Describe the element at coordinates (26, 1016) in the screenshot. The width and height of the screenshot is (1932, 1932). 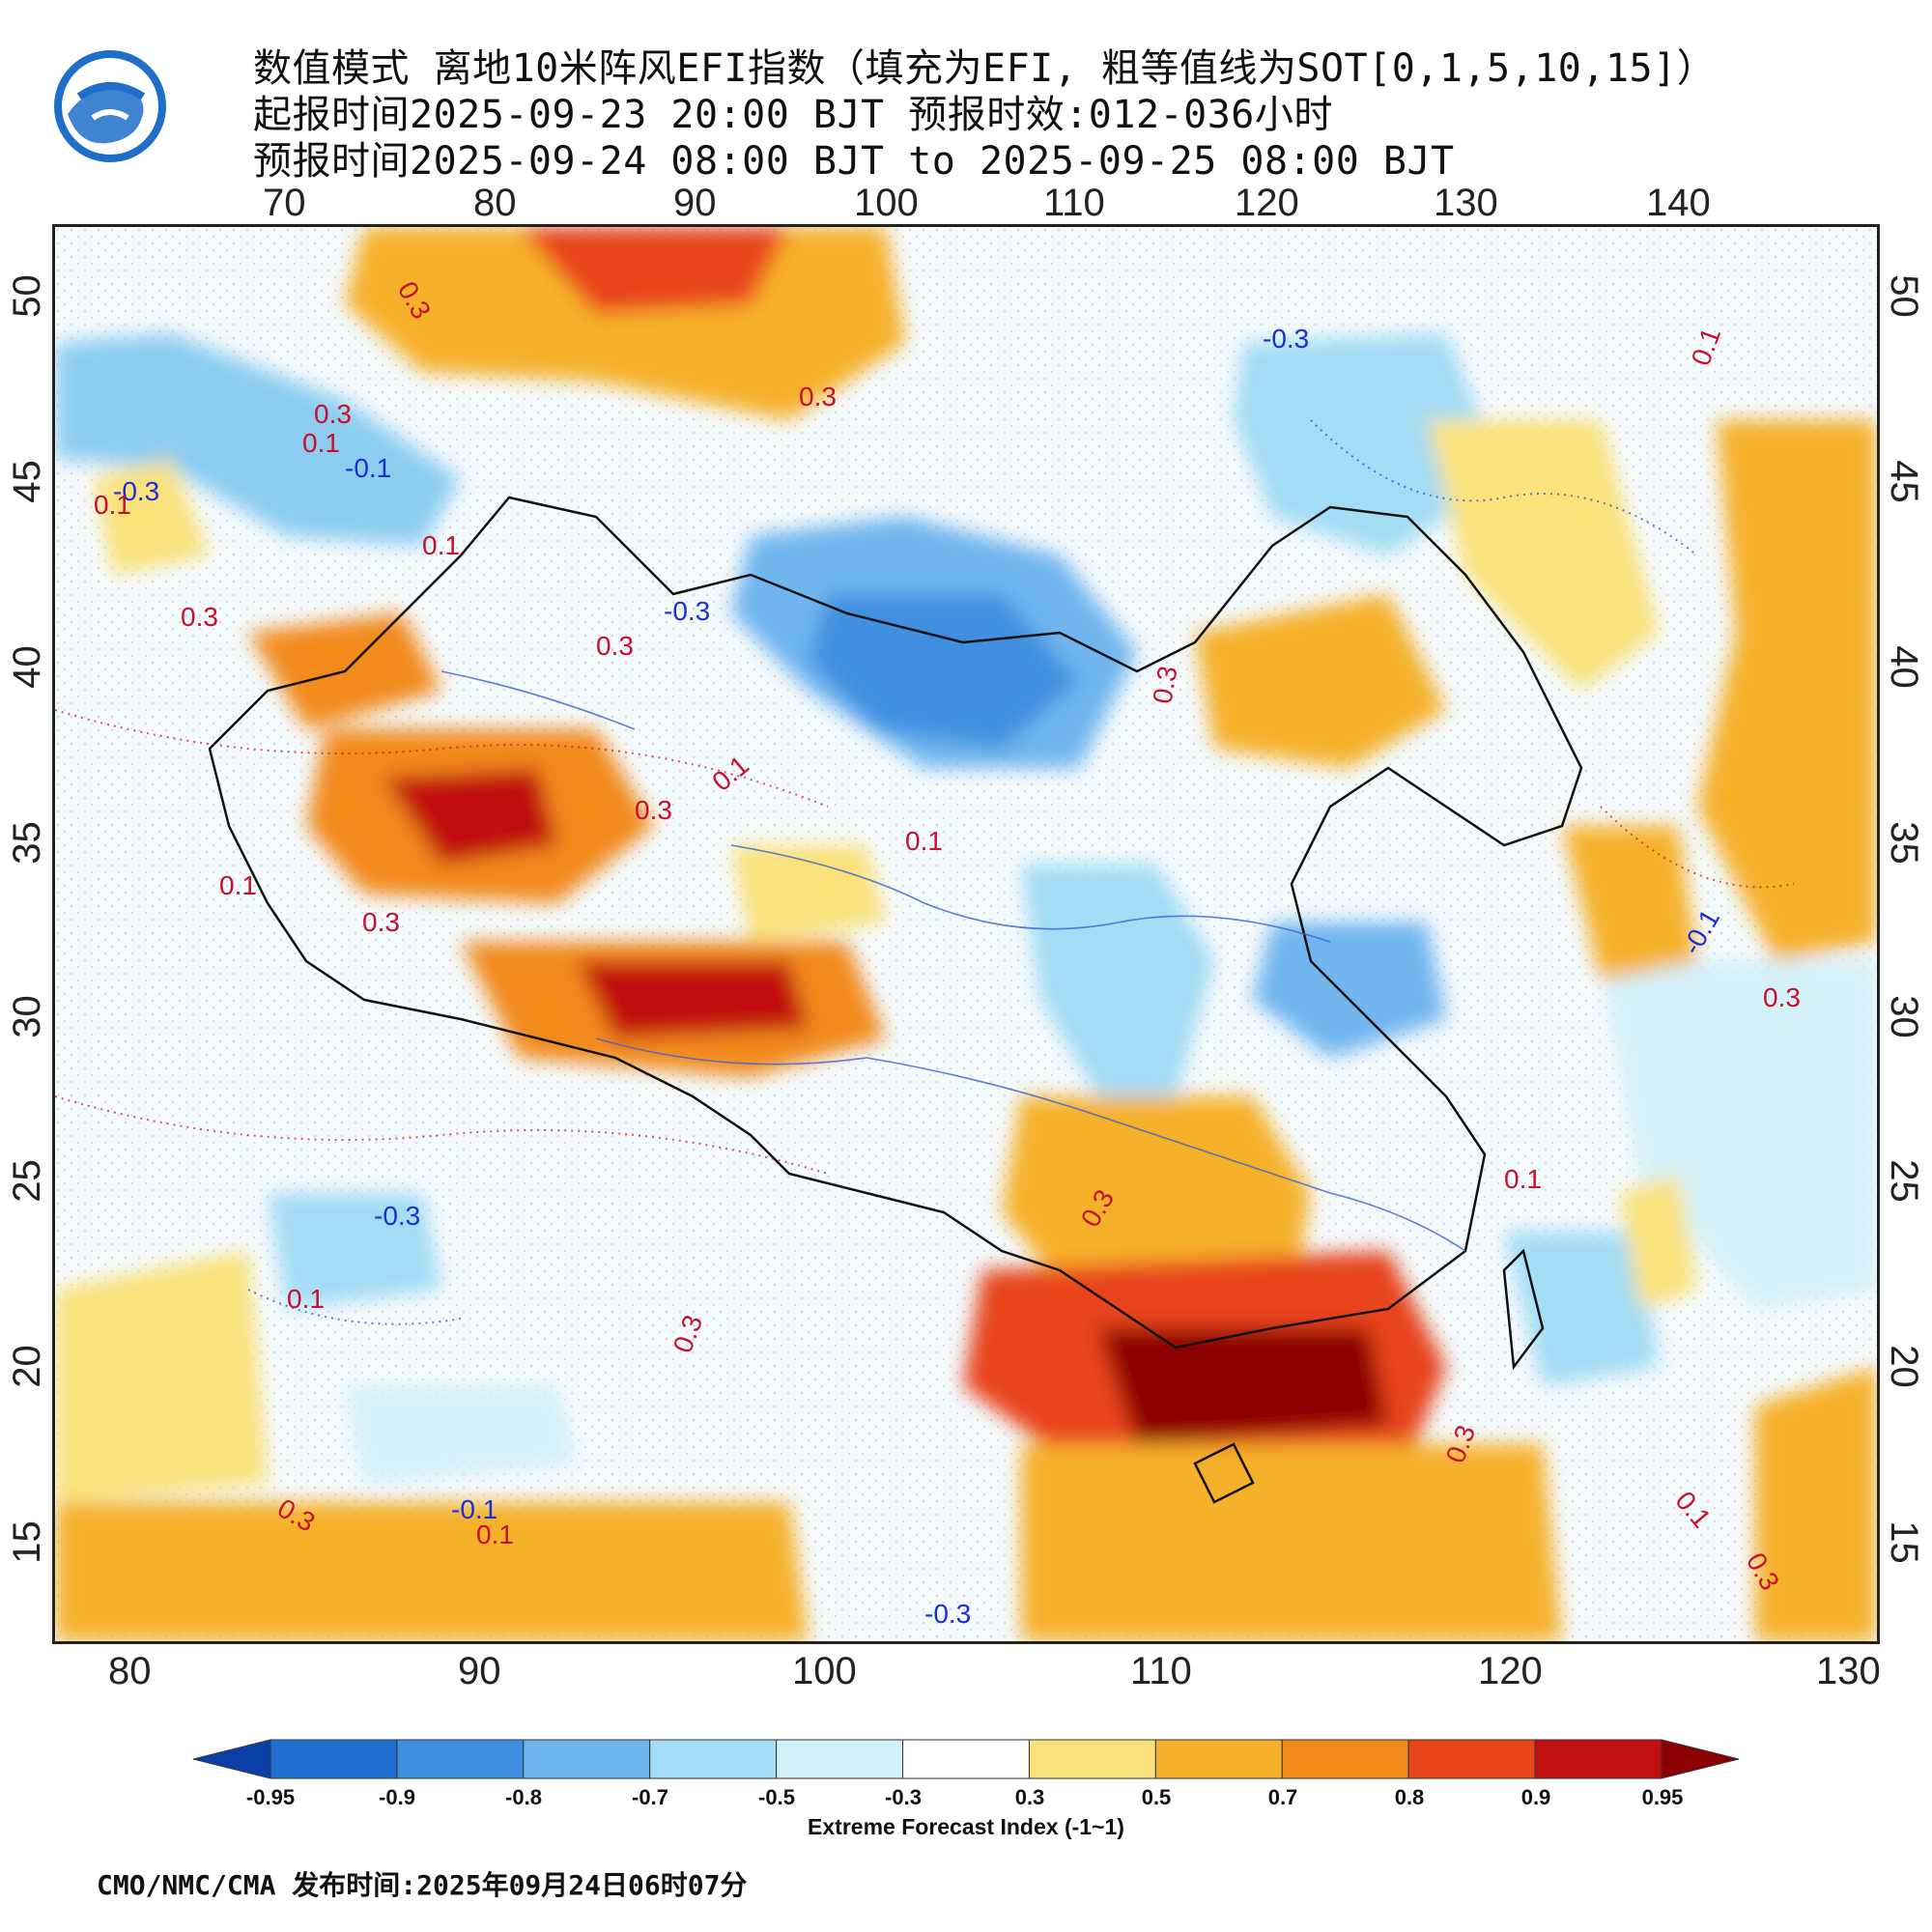
I see `left-lat-tick: 30` at that location.